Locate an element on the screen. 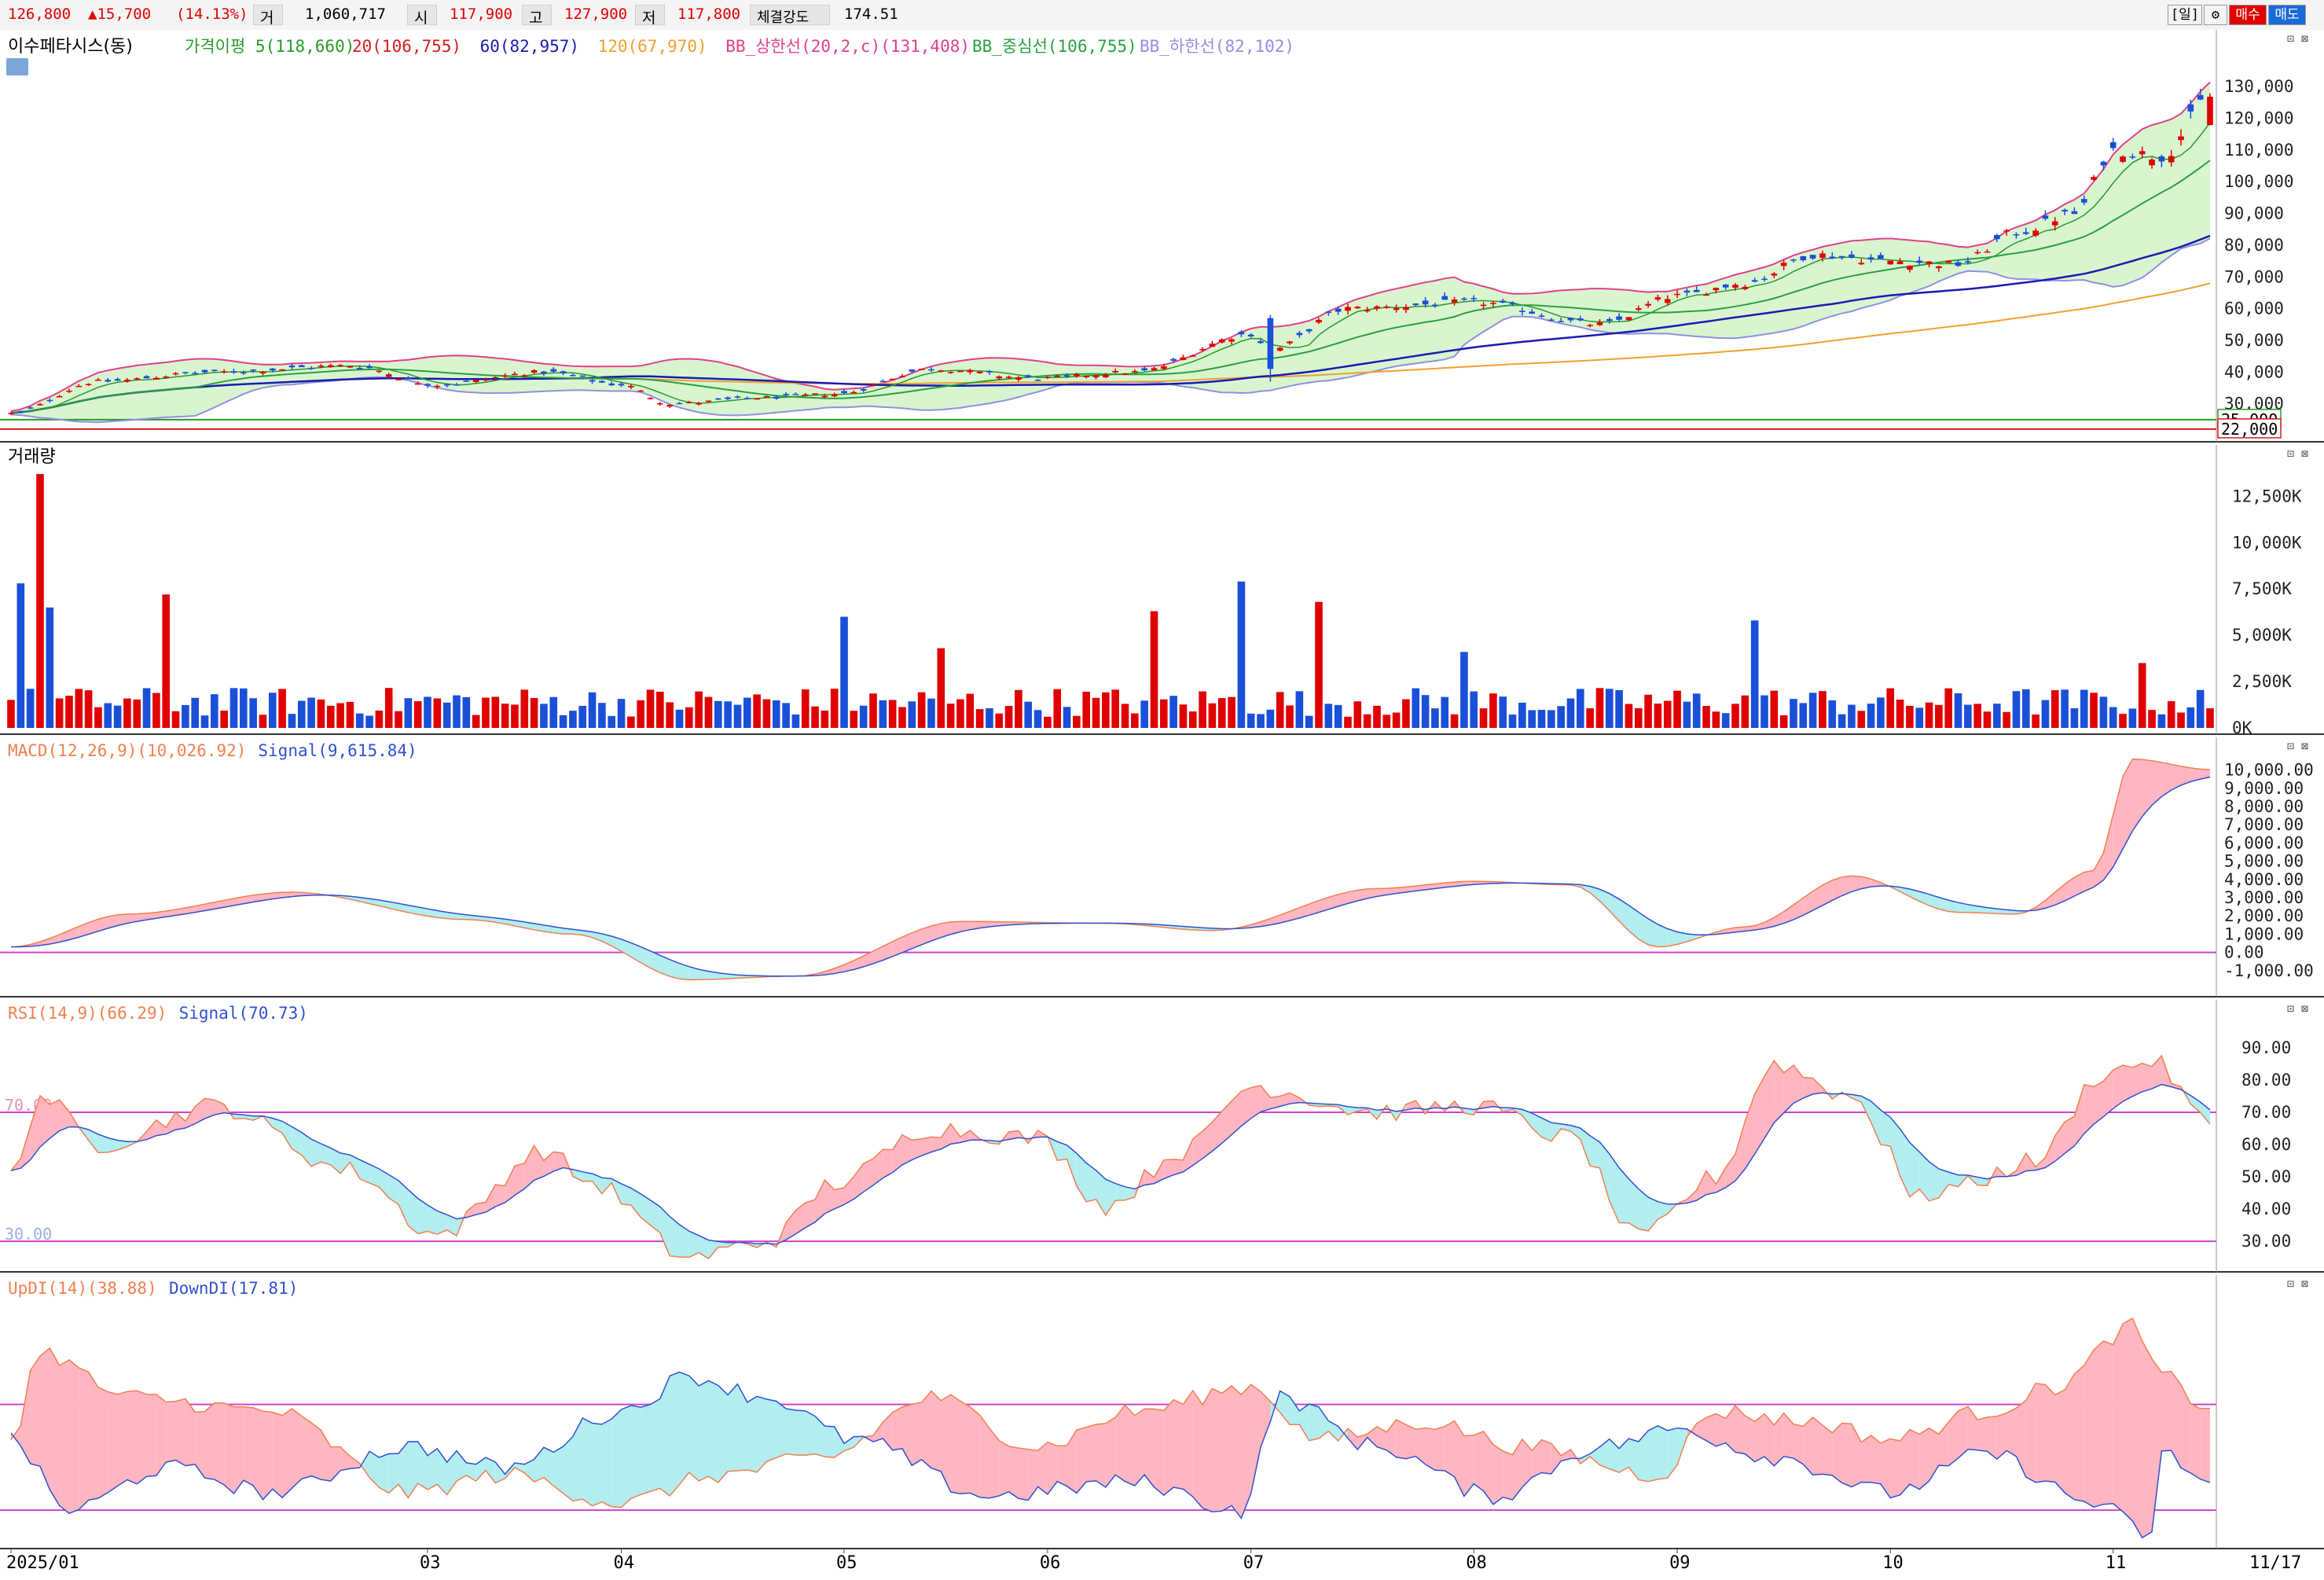  x-axis-label: 07 is located at coordinates (1254, 1563).